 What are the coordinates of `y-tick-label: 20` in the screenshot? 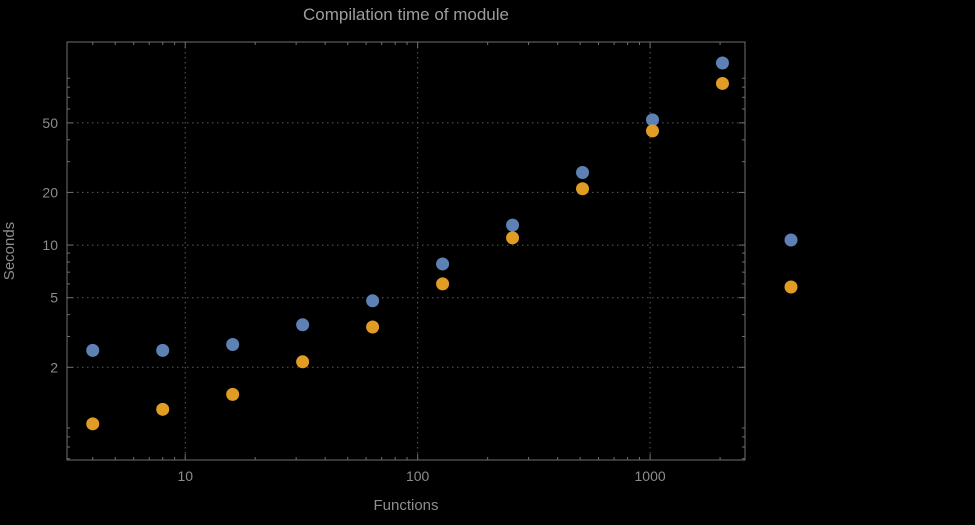 It's located at (50, 192).